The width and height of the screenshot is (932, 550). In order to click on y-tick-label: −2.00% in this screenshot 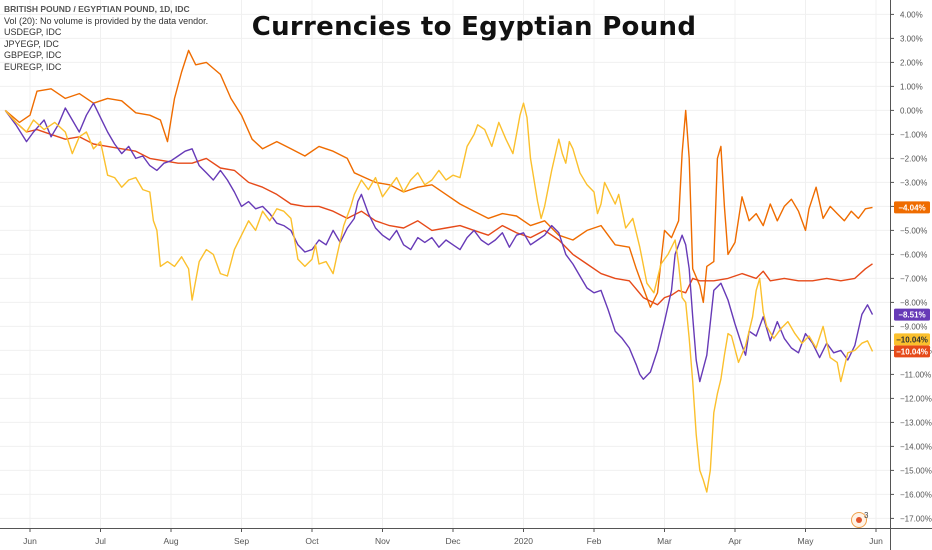, I will do `click(913, 158)`.